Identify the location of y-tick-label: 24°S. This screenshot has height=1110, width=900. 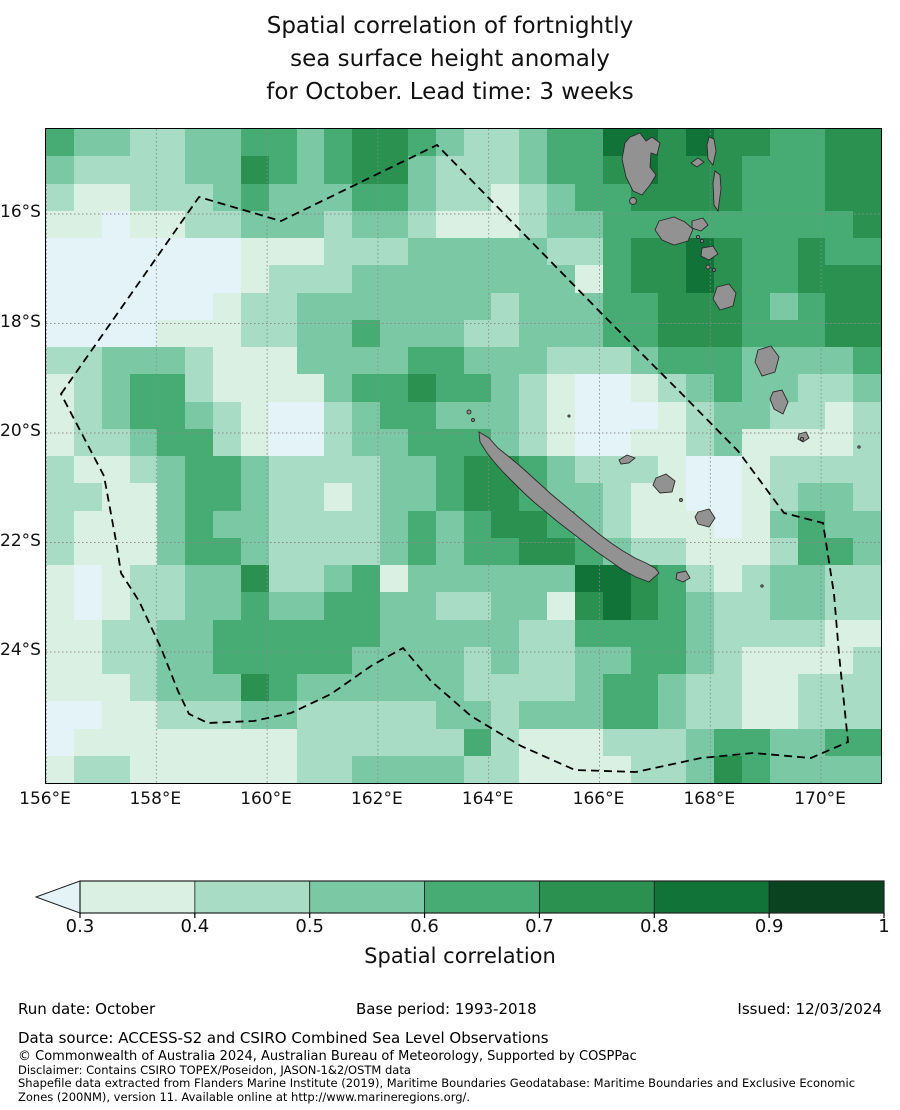
(20, 650).